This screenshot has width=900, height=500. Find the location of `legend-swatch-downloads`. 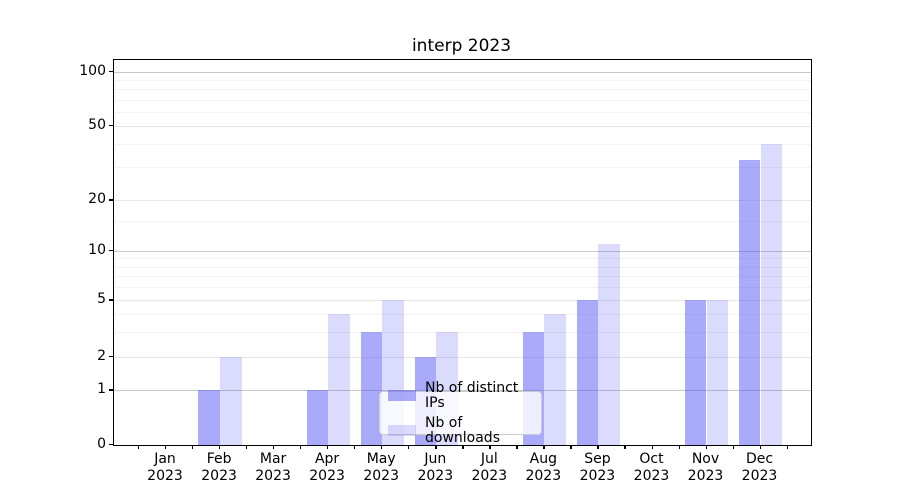

legend-swatch-downloads is located at coordinates (402, 430).